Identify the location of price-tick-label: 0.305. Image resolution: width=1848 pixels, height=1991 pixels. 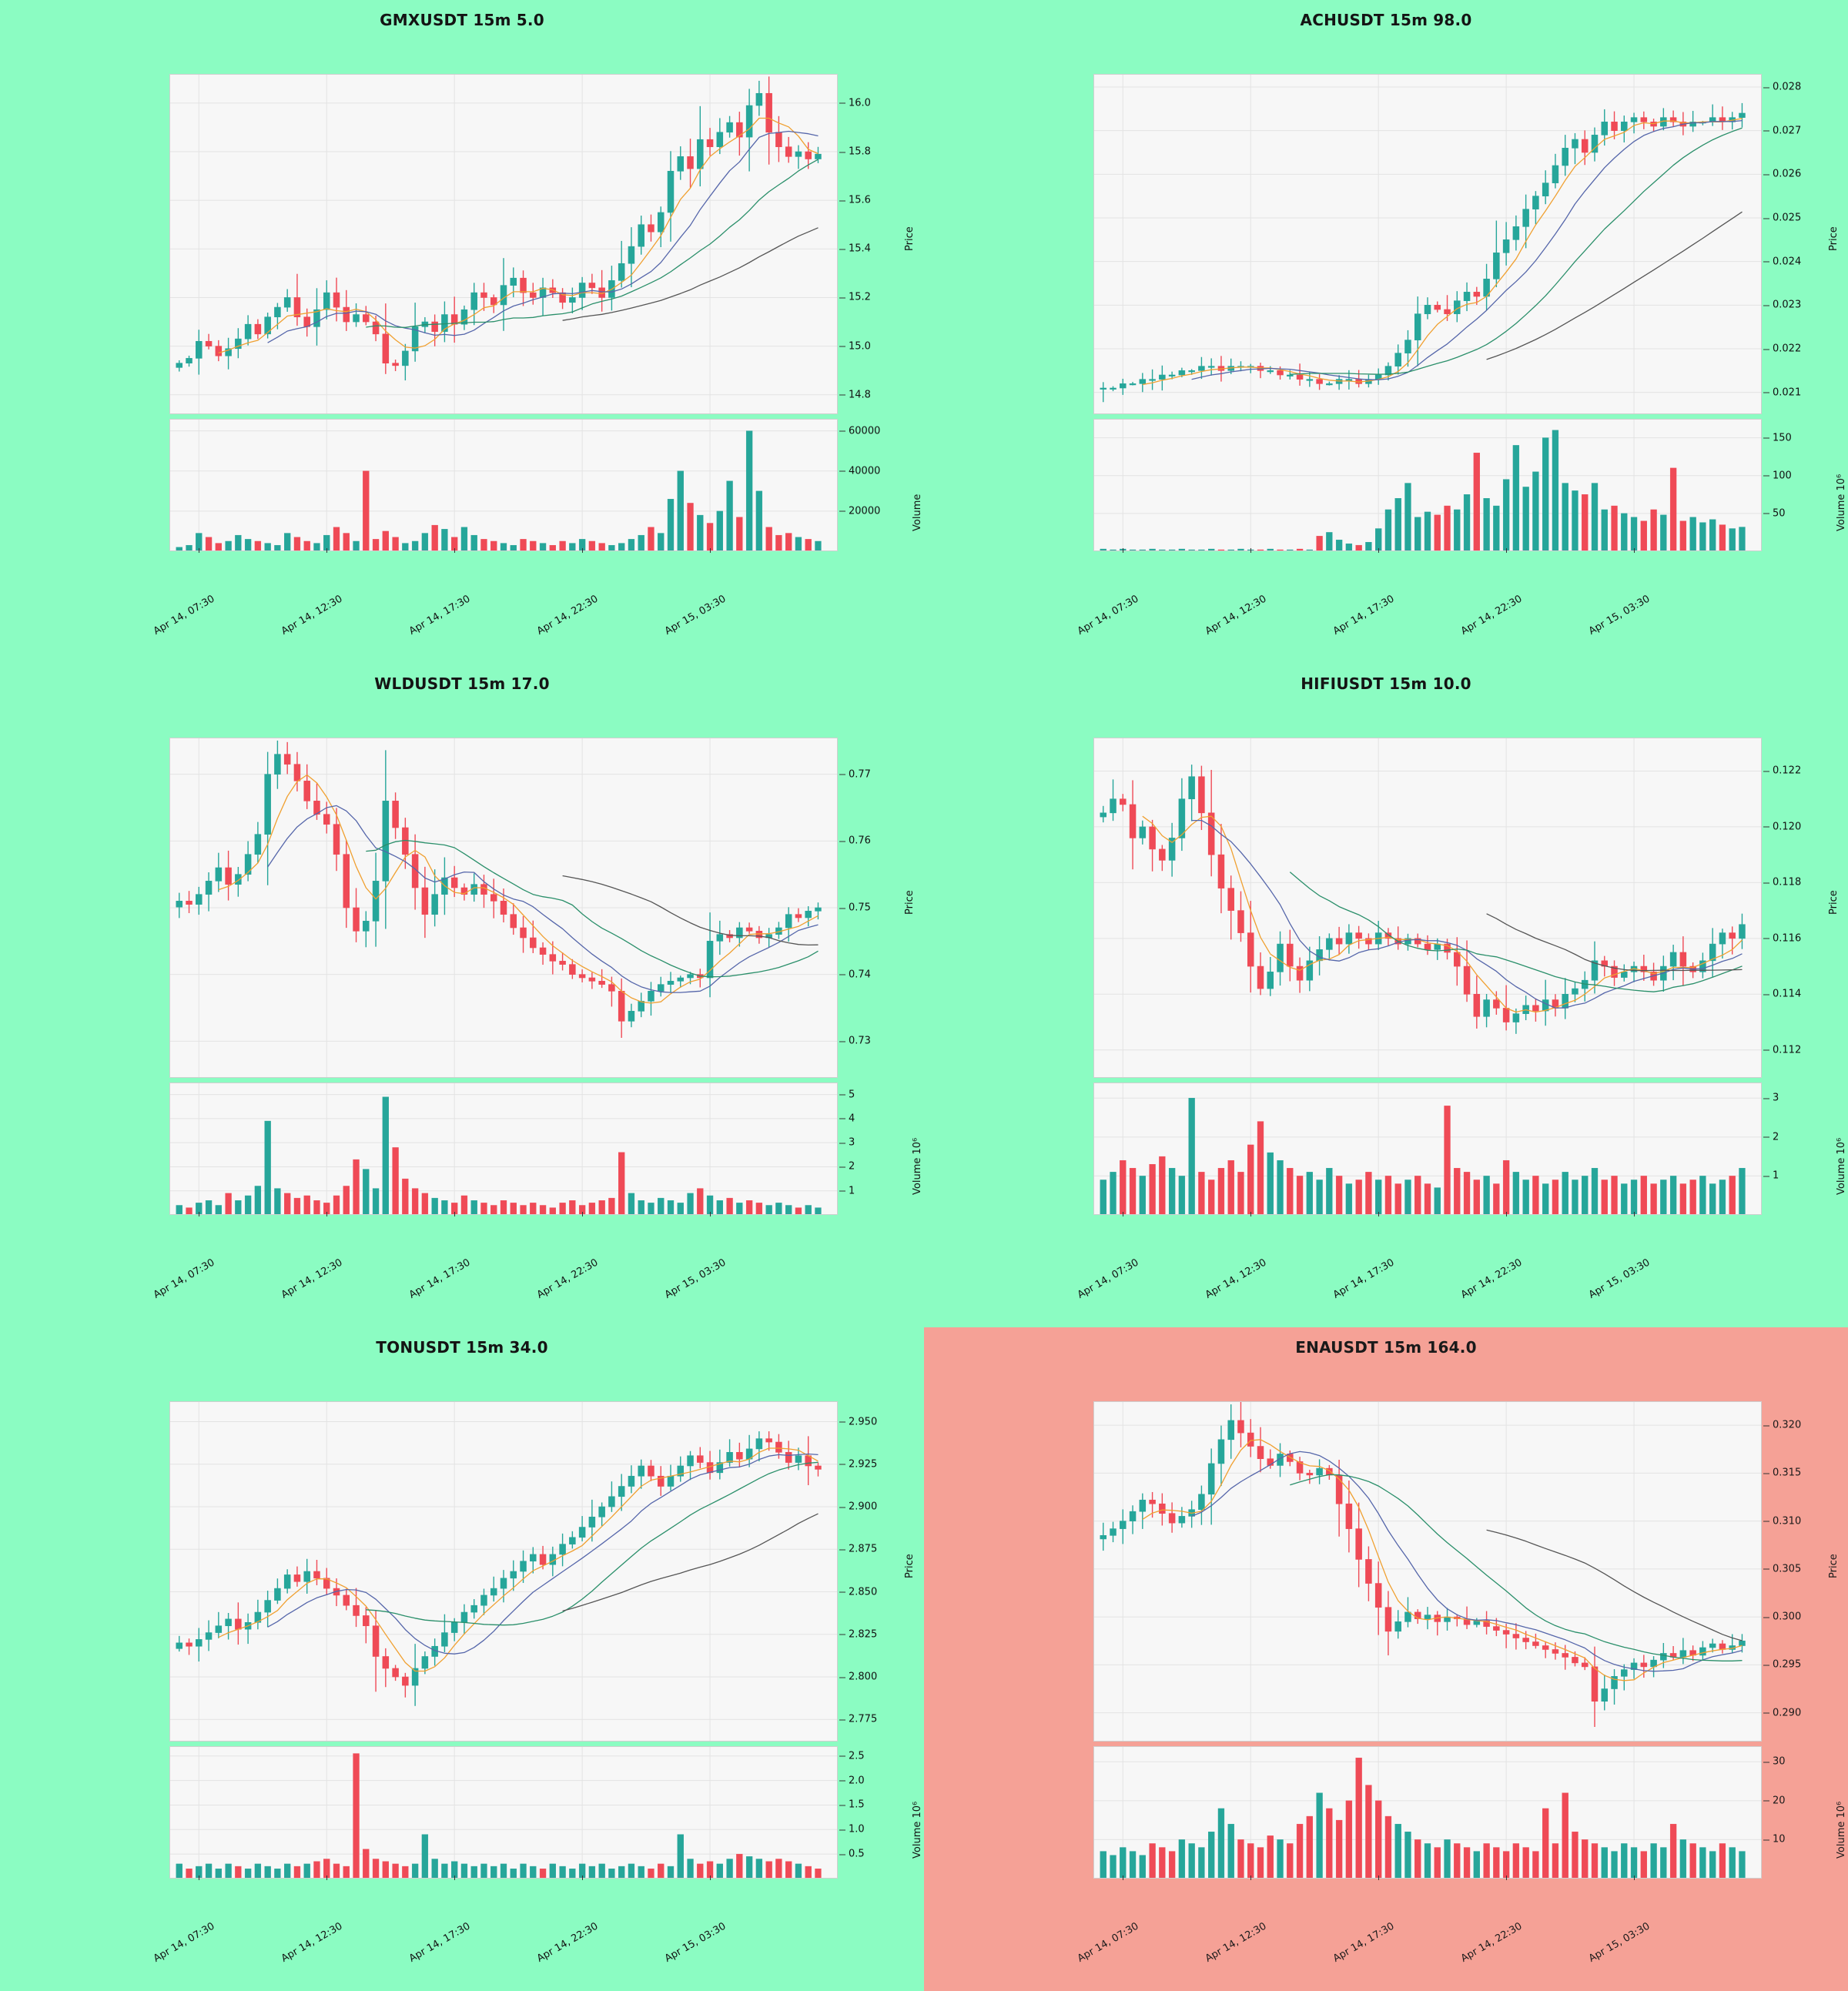
(1781, 1568).